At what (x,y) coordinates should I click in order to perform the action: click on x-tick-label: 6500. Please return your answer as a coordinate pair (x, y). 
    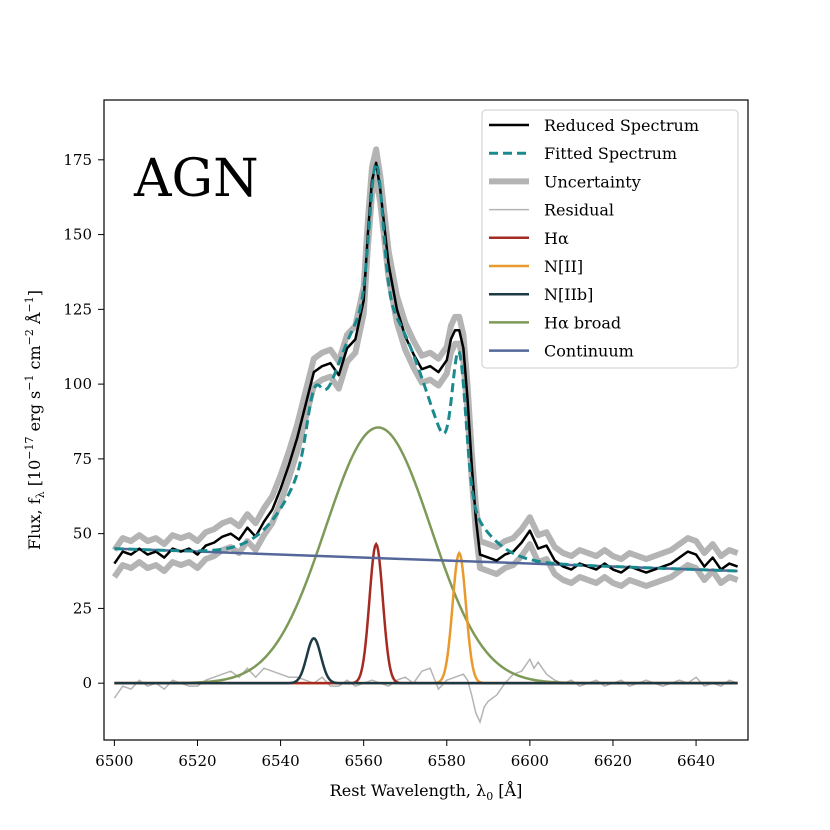
    Looking at the image, I should click on (114, 761).